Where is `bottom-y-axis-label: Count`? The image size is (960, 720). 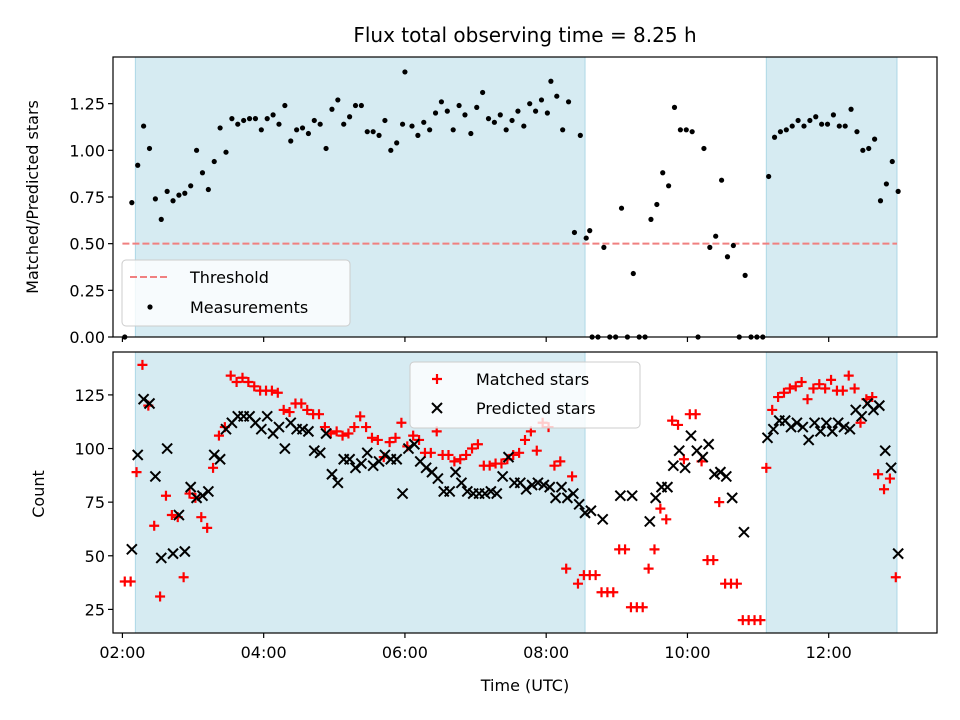
bottom-y-axis-label: Count is located at coordinates (38, 494).